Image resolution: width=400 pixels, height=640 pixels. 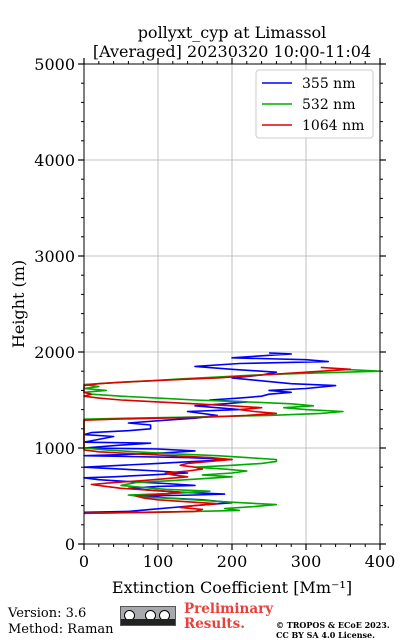 I want to click on legend-label-355: 355 nm, so click(x=328, y=84).